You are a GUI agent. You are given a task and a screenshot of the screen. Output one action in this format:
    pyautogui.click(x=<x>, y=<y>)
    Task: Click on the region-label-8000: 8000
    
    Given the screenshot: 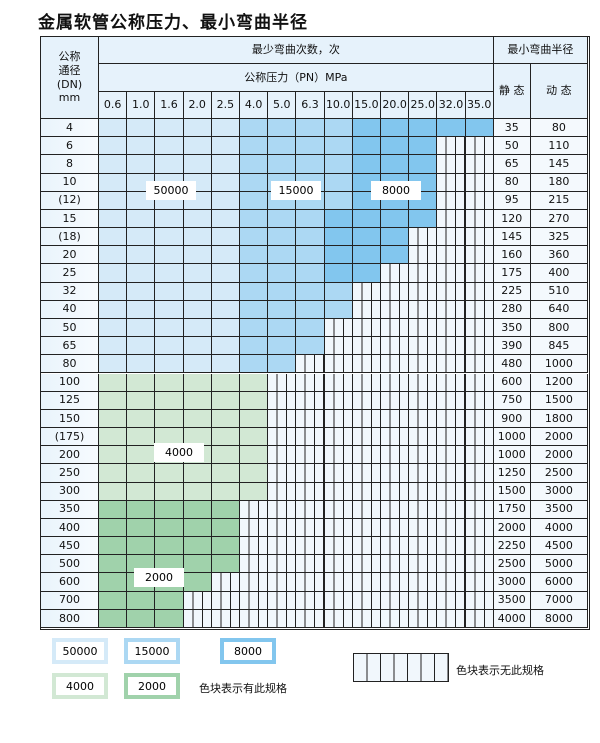 What is the action you would take?
    pyautogui.click(x=396, y=190)
    